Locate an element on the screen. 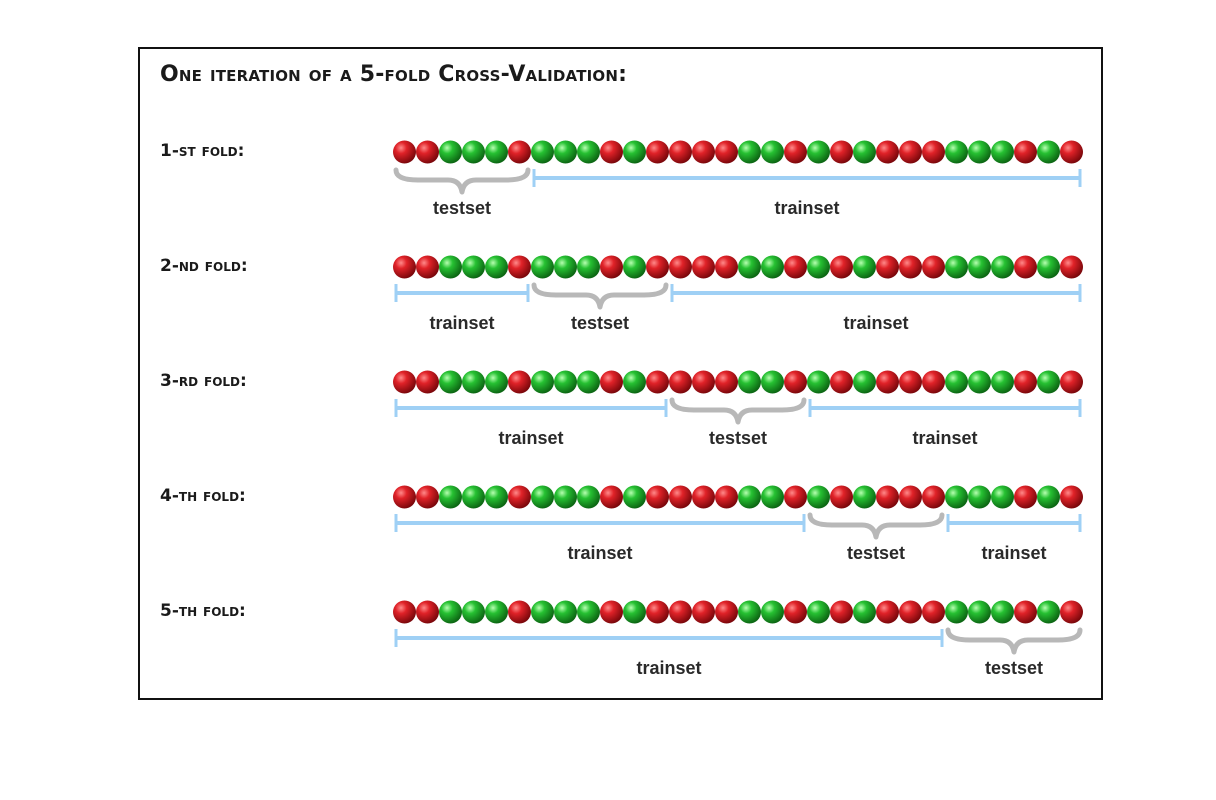 This screenshot has height=800, width=1216. fold-label-5: 5-th fold: is located at coordinates (203, 611).